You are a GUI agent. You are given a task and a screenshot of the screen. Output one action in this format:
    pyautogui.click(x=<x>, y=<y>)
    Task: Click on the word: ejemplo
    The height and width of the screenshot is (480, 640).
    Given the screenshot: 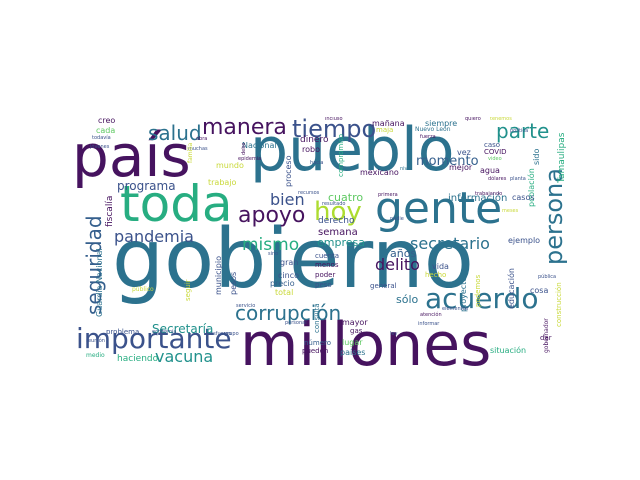 What is the action you would take?
    pyautogui.click(x=524, y=240)
    